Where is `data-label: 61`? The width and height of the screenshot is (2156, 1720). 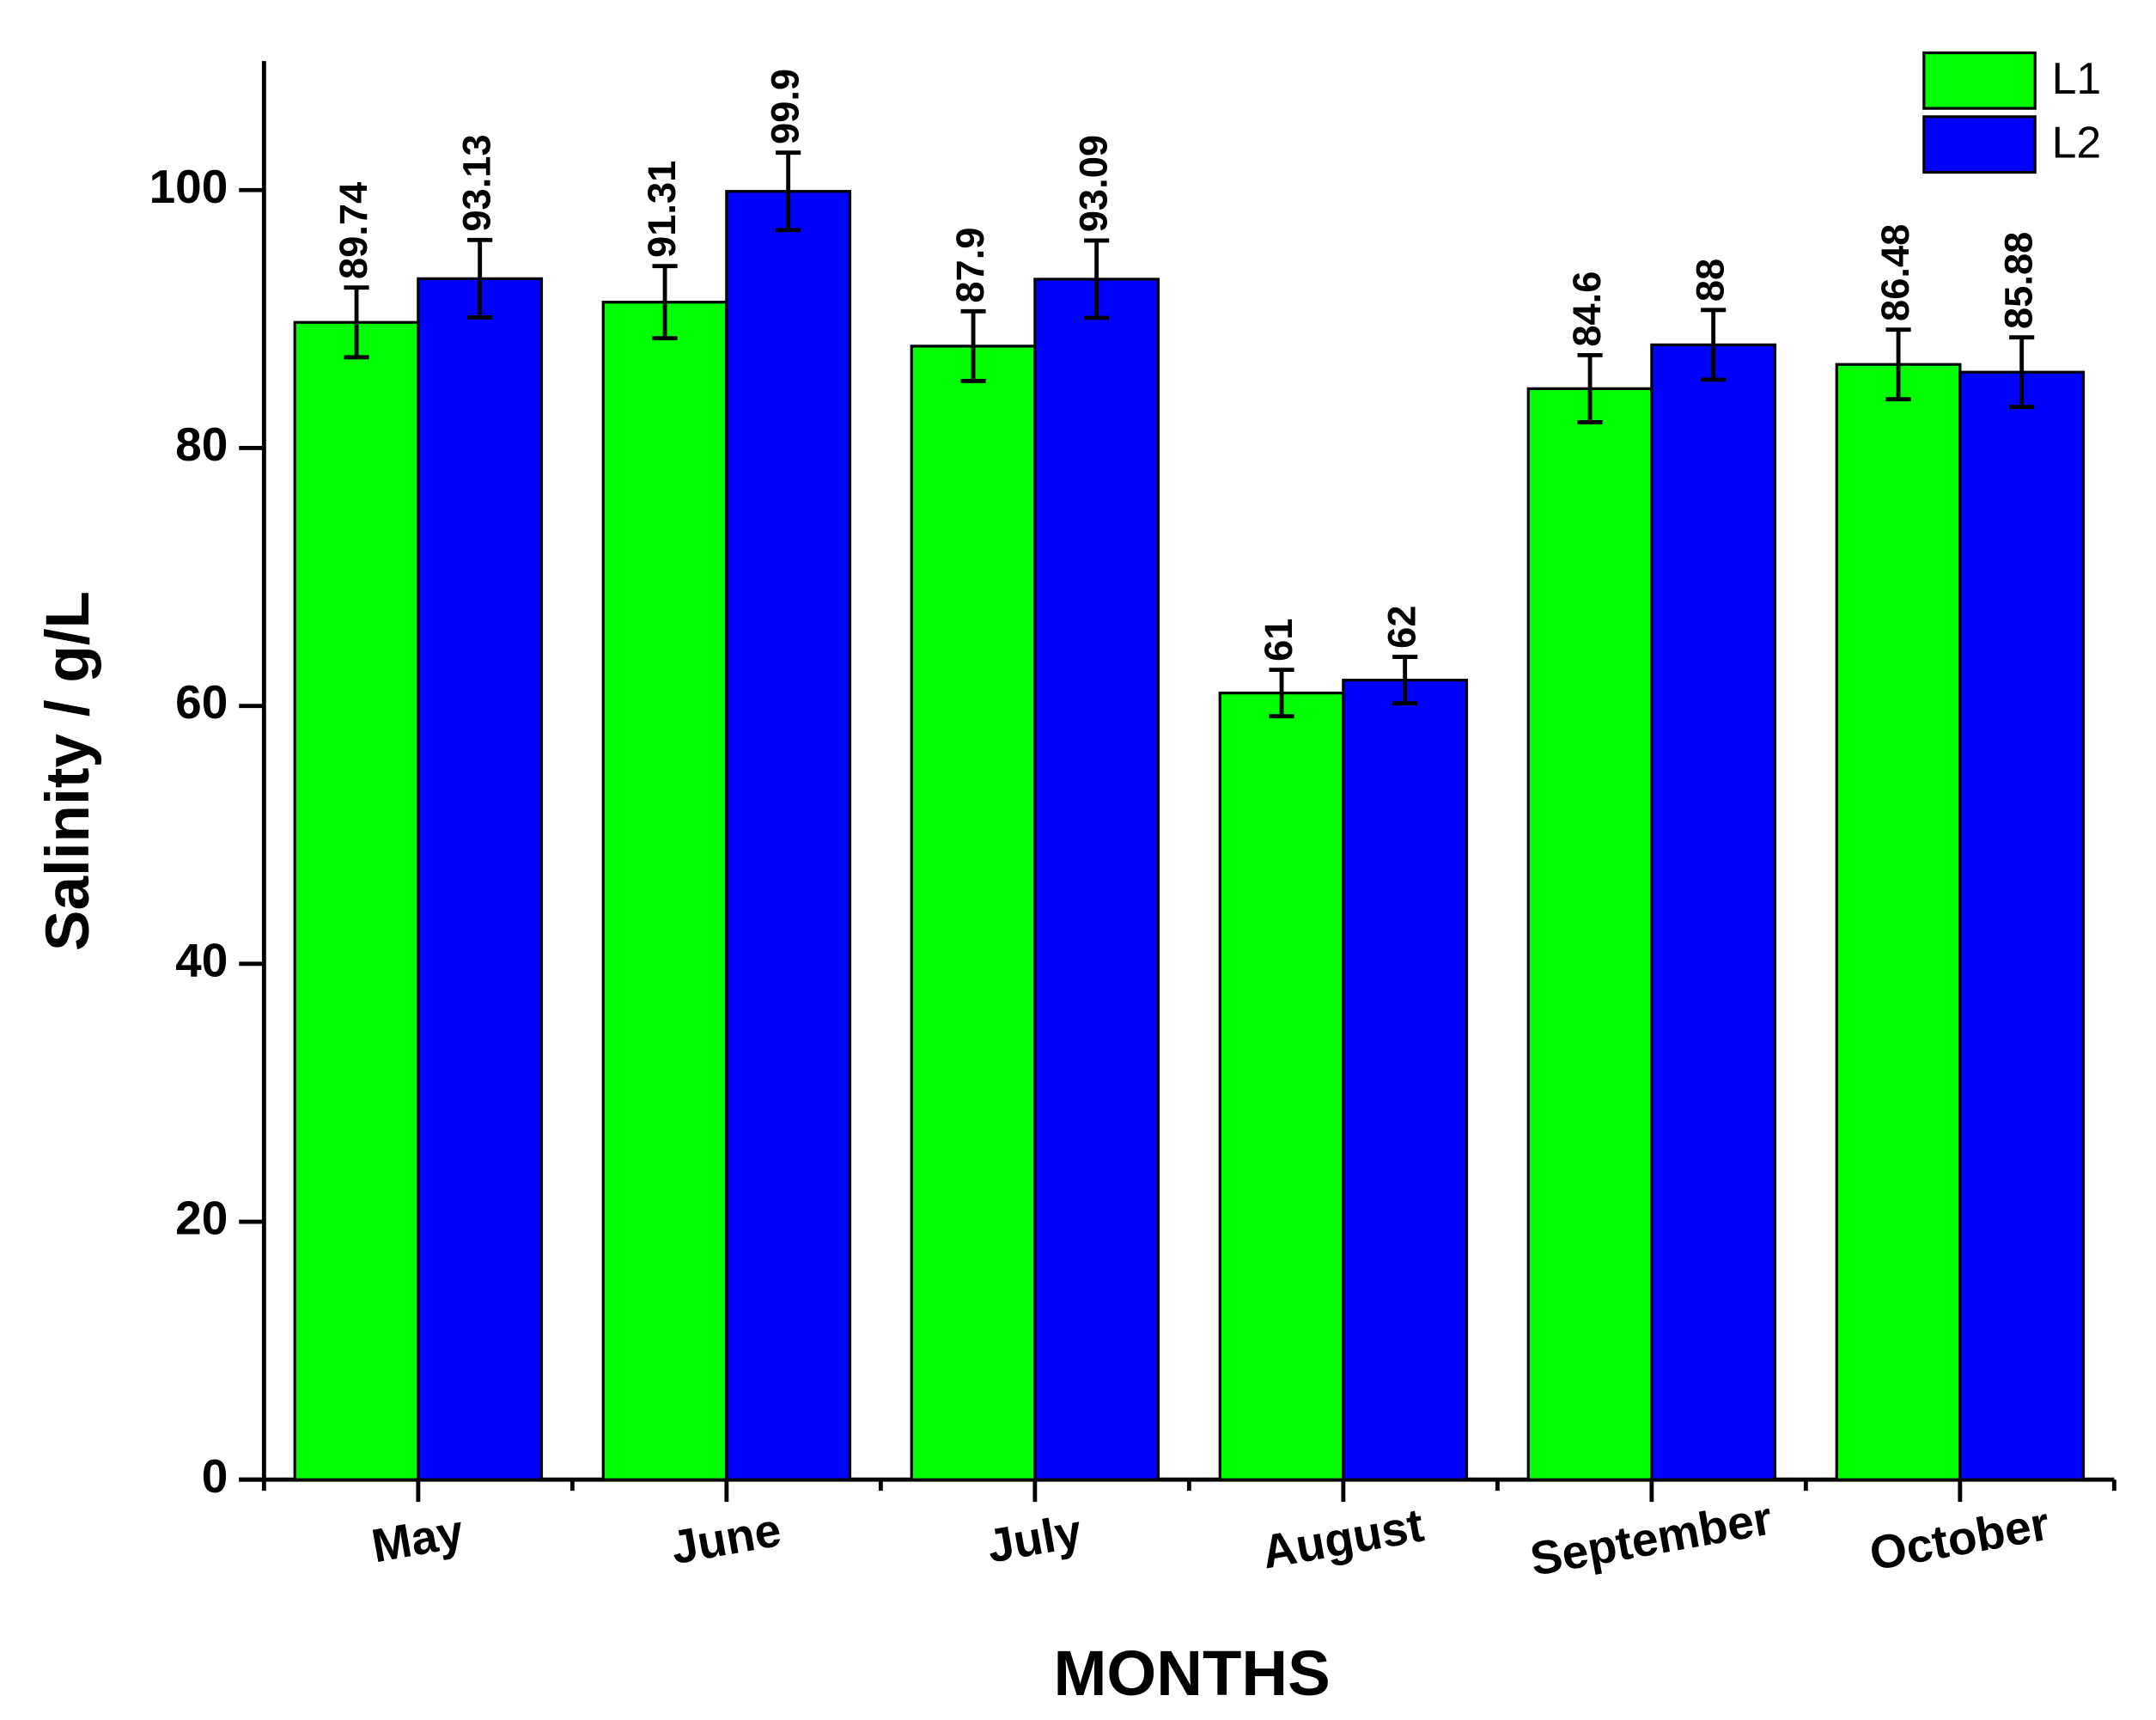 data-label: 61 is located at coordinates (1278, 640).